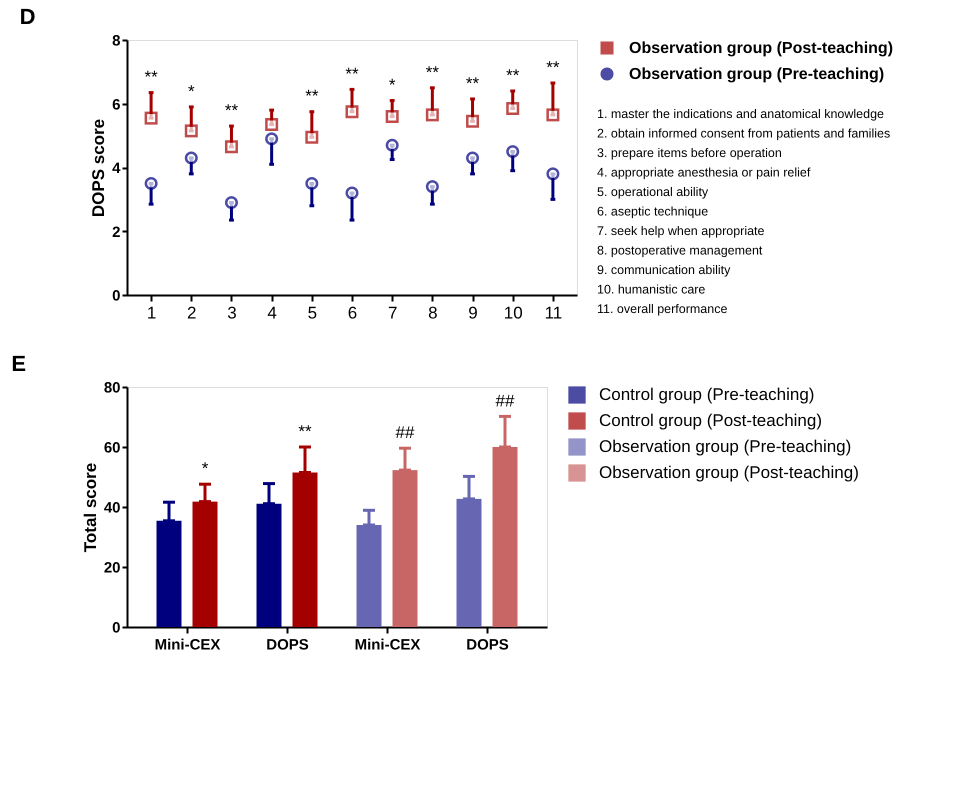  Describe the element at coordinates (18, 363) in the screenshot. I see `chart-title: E` at that location.